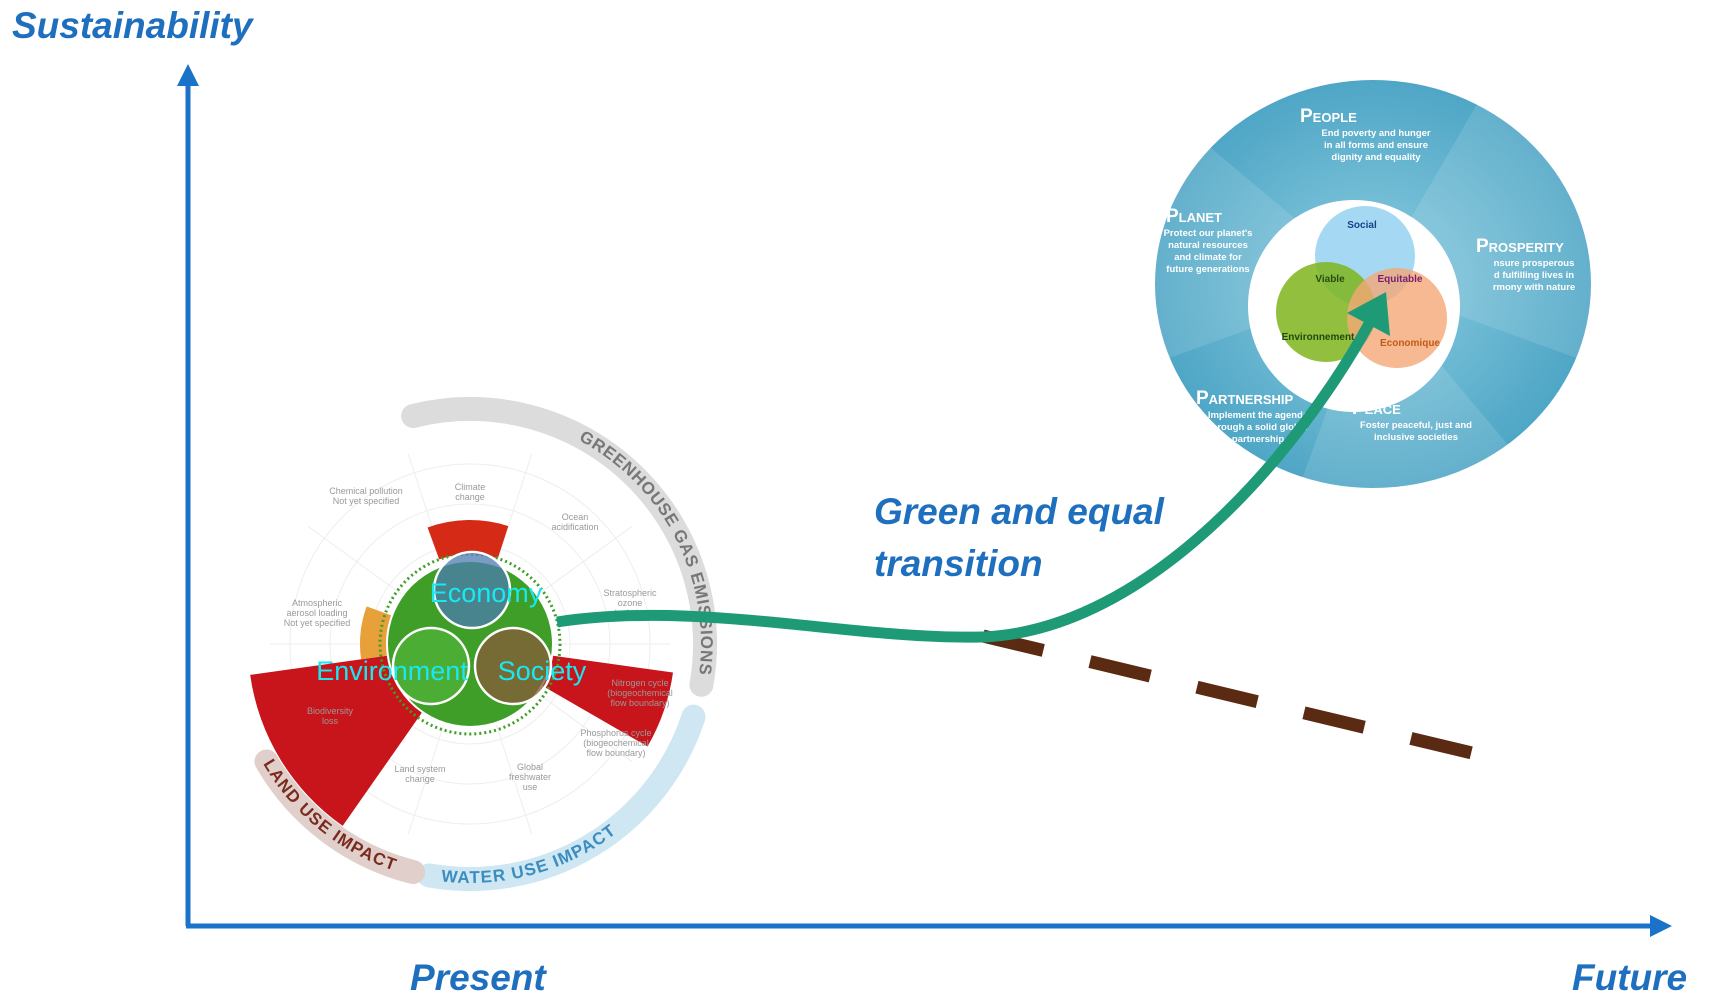  What do you see at coordinates (1194, 216) in the screenshot?
I see `pillar-title: Planet` at bounding box center [1194, 216].